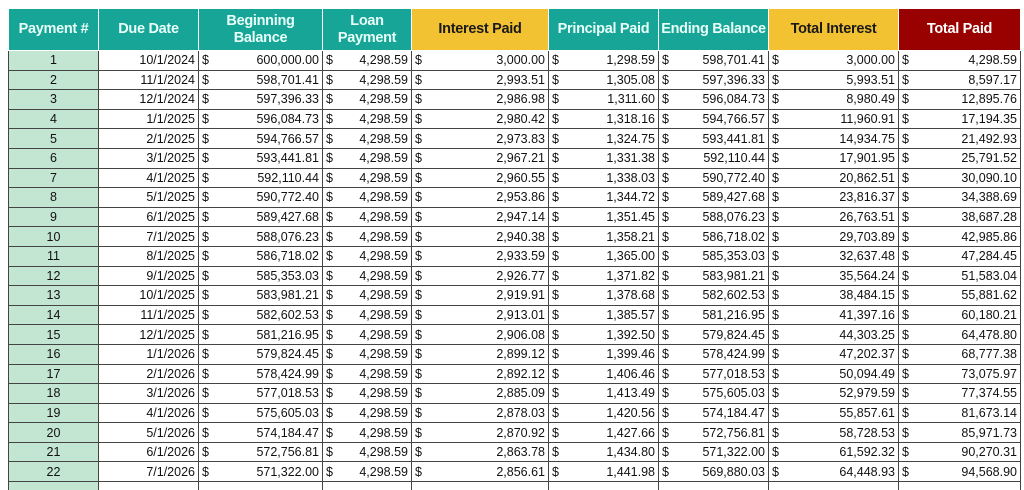 The image size is (1024, 490). Describe the element at coordinates (53, 197) in the screenshot. I see `payment-number-cell: 8` at that location.